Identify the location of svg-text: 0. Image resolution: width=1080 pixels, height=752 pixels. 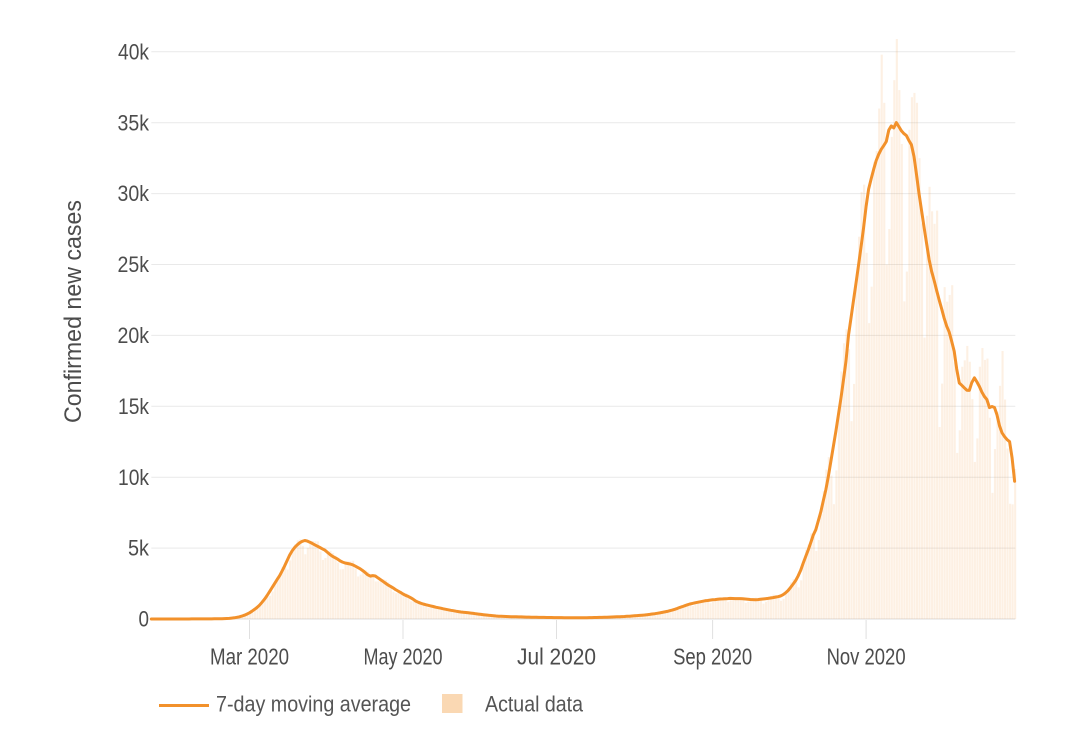
(144, 619).